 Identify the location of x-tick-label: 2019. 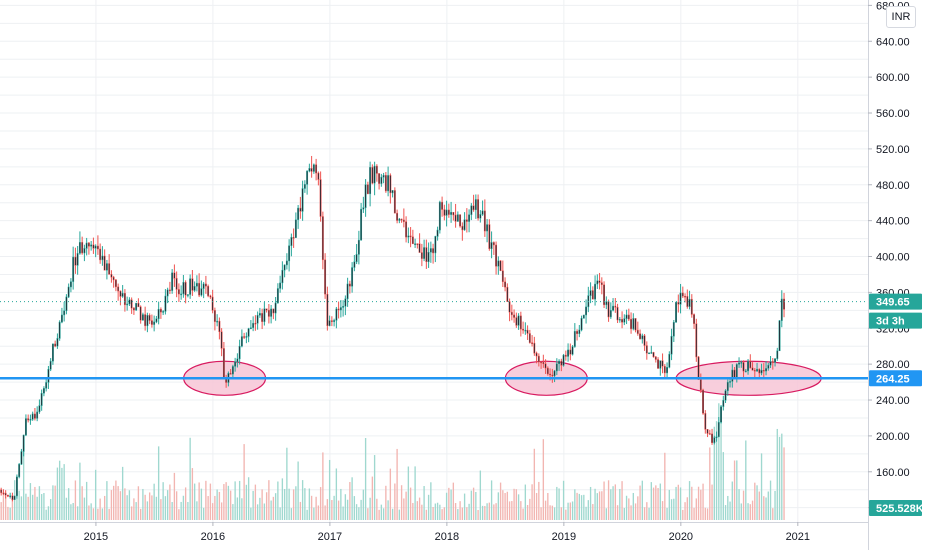
(564, 537).